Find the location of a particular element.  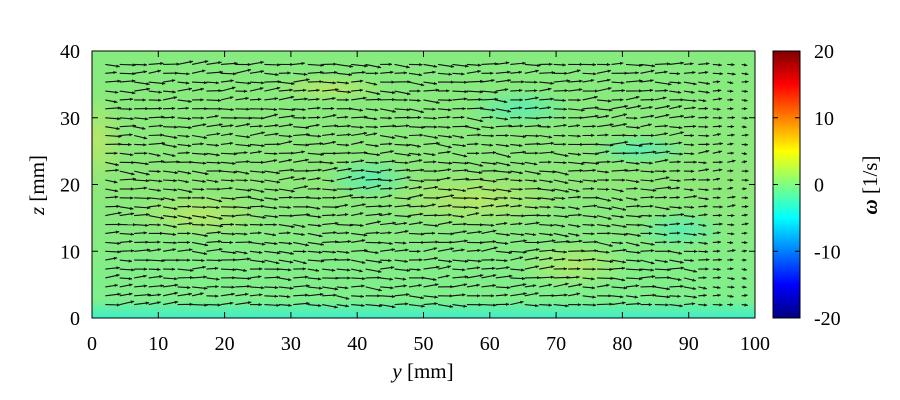

y-tick-label: 20 is located at coordinates (70, 186).